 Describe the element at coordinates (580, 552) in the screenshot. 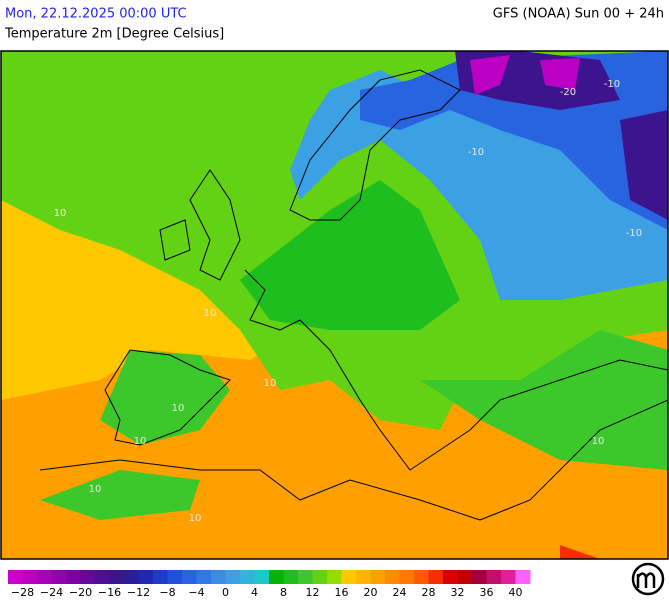

I see `hot-zone` at that location.